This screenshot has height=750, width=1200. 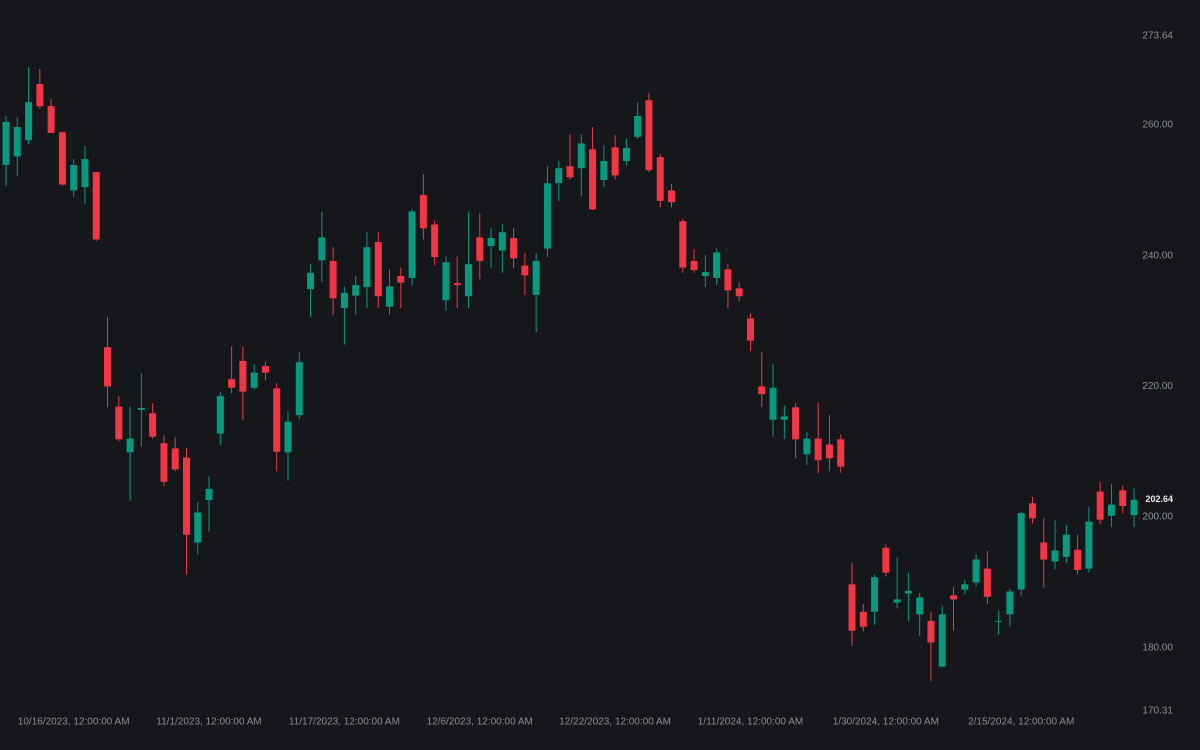 What do you see at coordinates (1157, 36) in the screenshot?
I see `y-tick-label: 273.64` at bounding box center [1157, 36].